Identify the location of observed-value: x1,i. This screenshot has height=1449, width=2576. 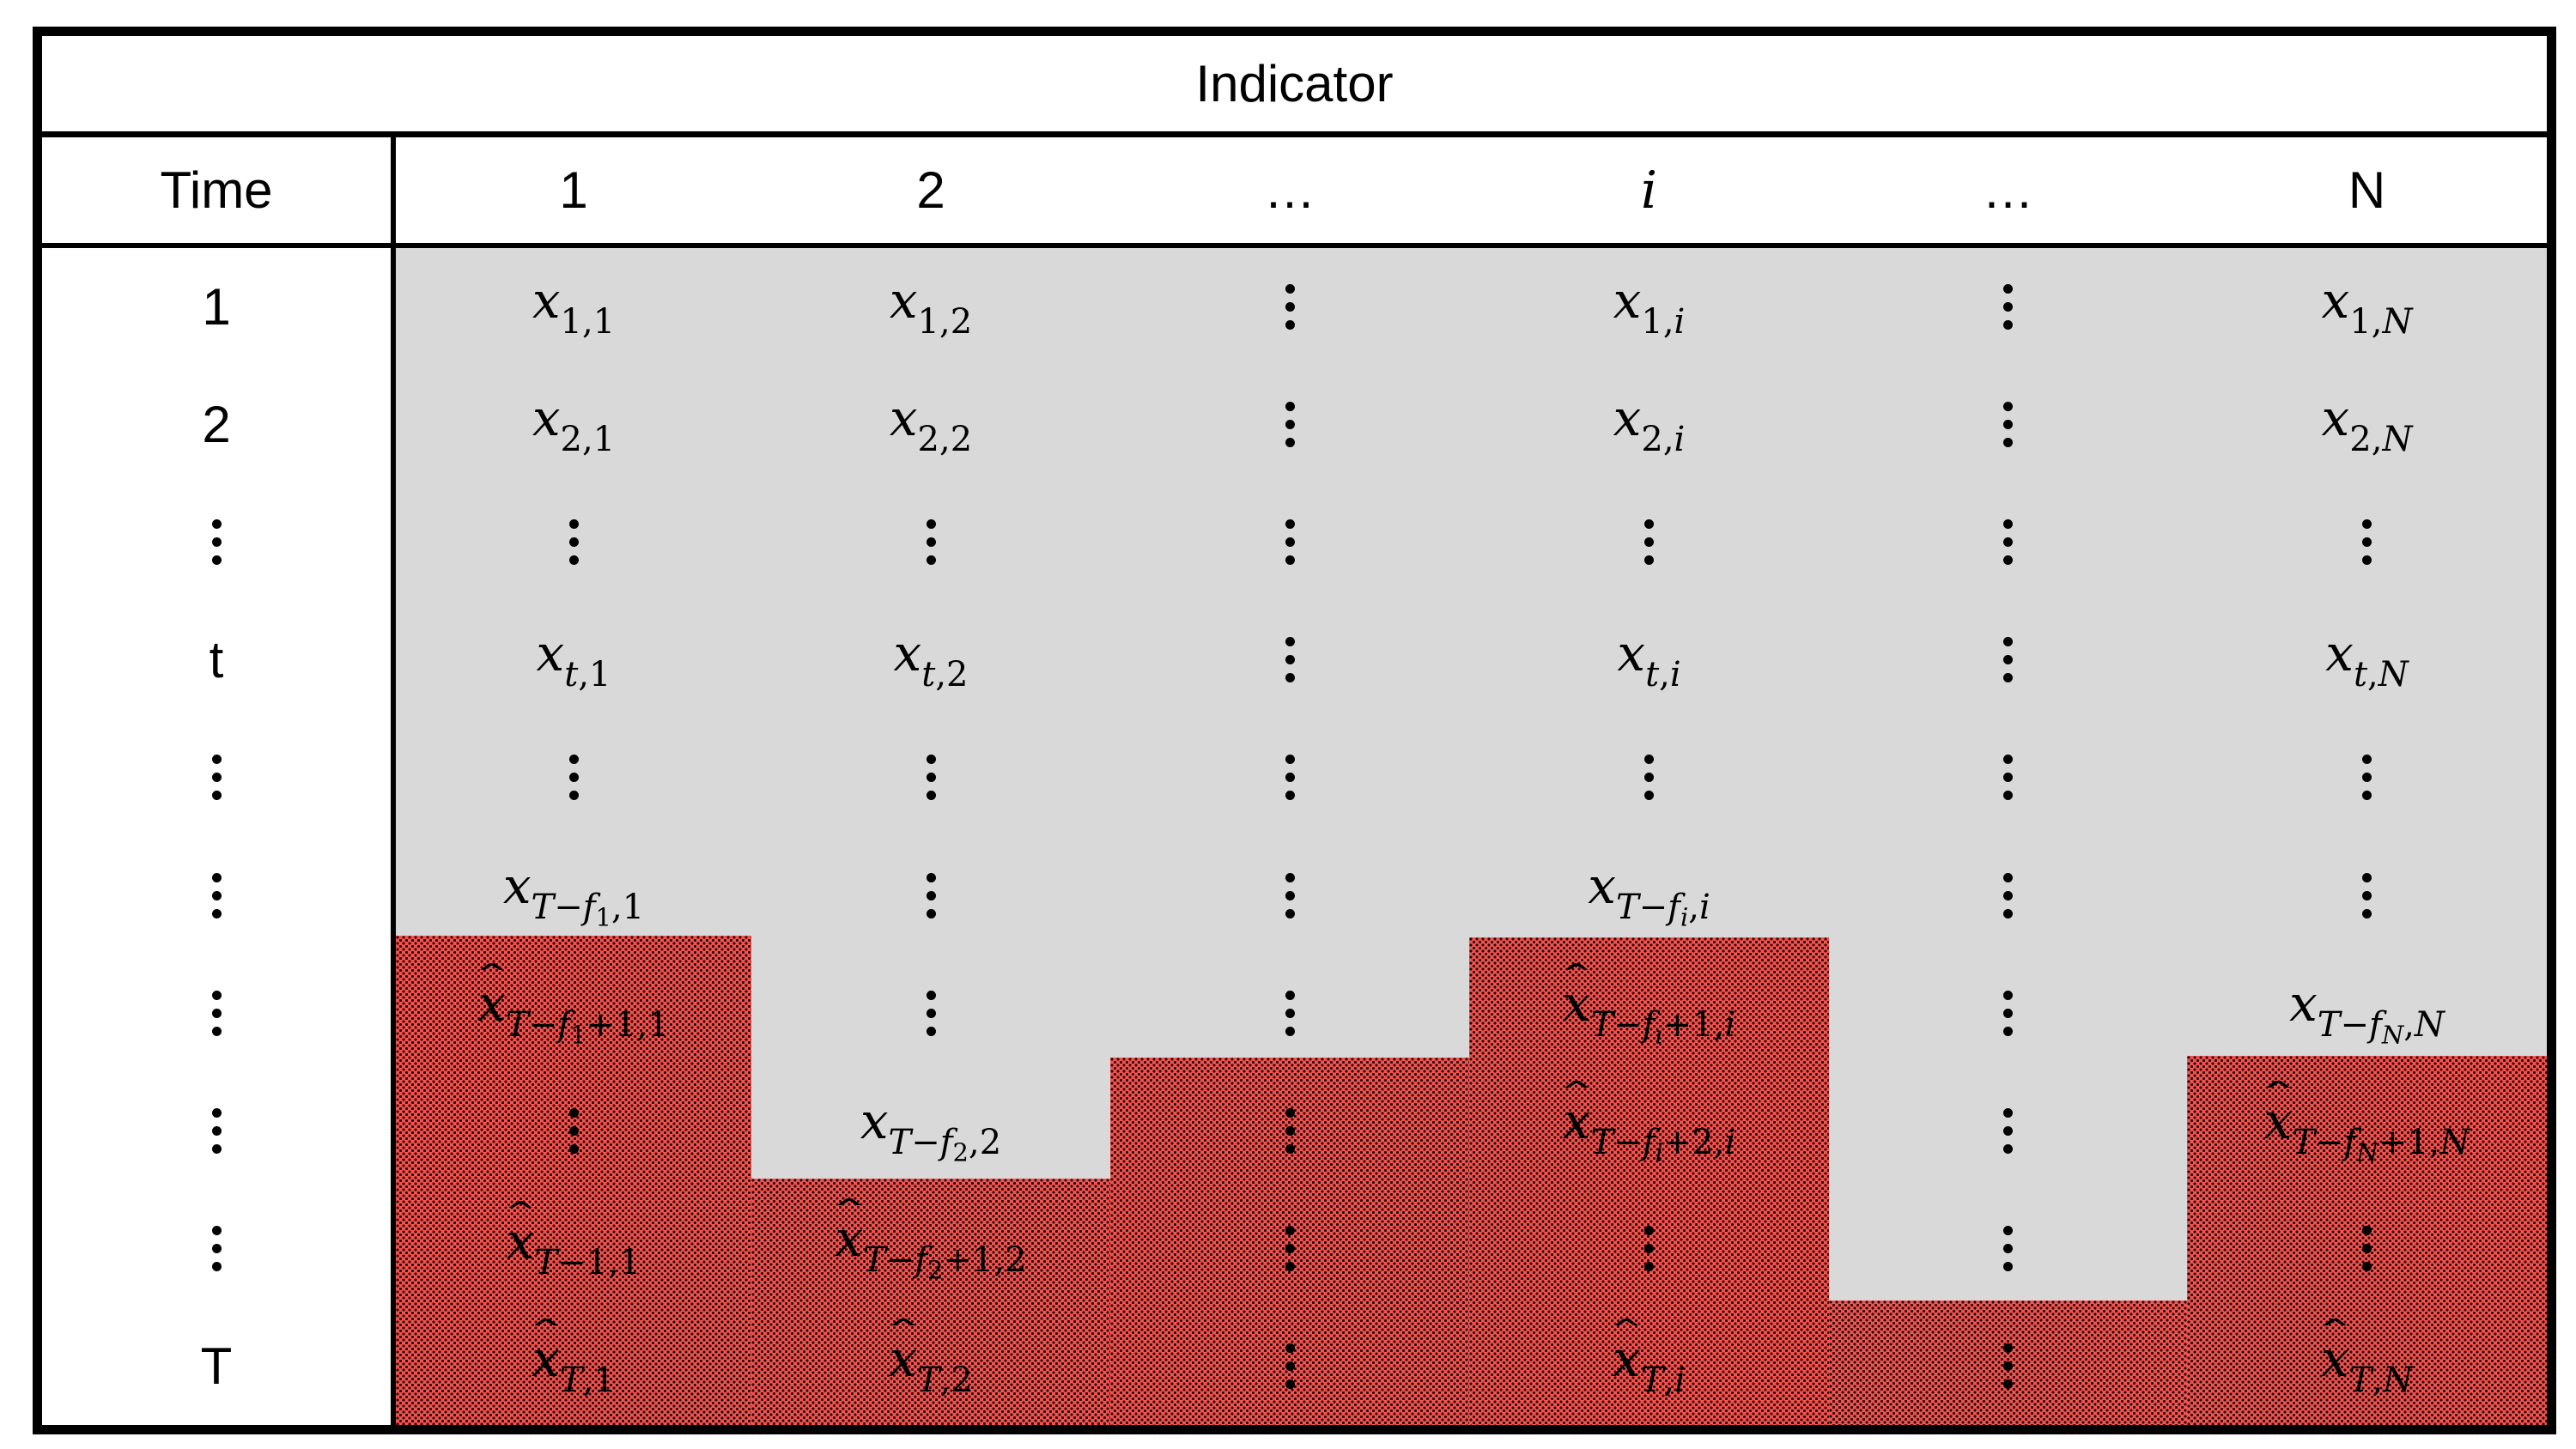
(1649, 306).